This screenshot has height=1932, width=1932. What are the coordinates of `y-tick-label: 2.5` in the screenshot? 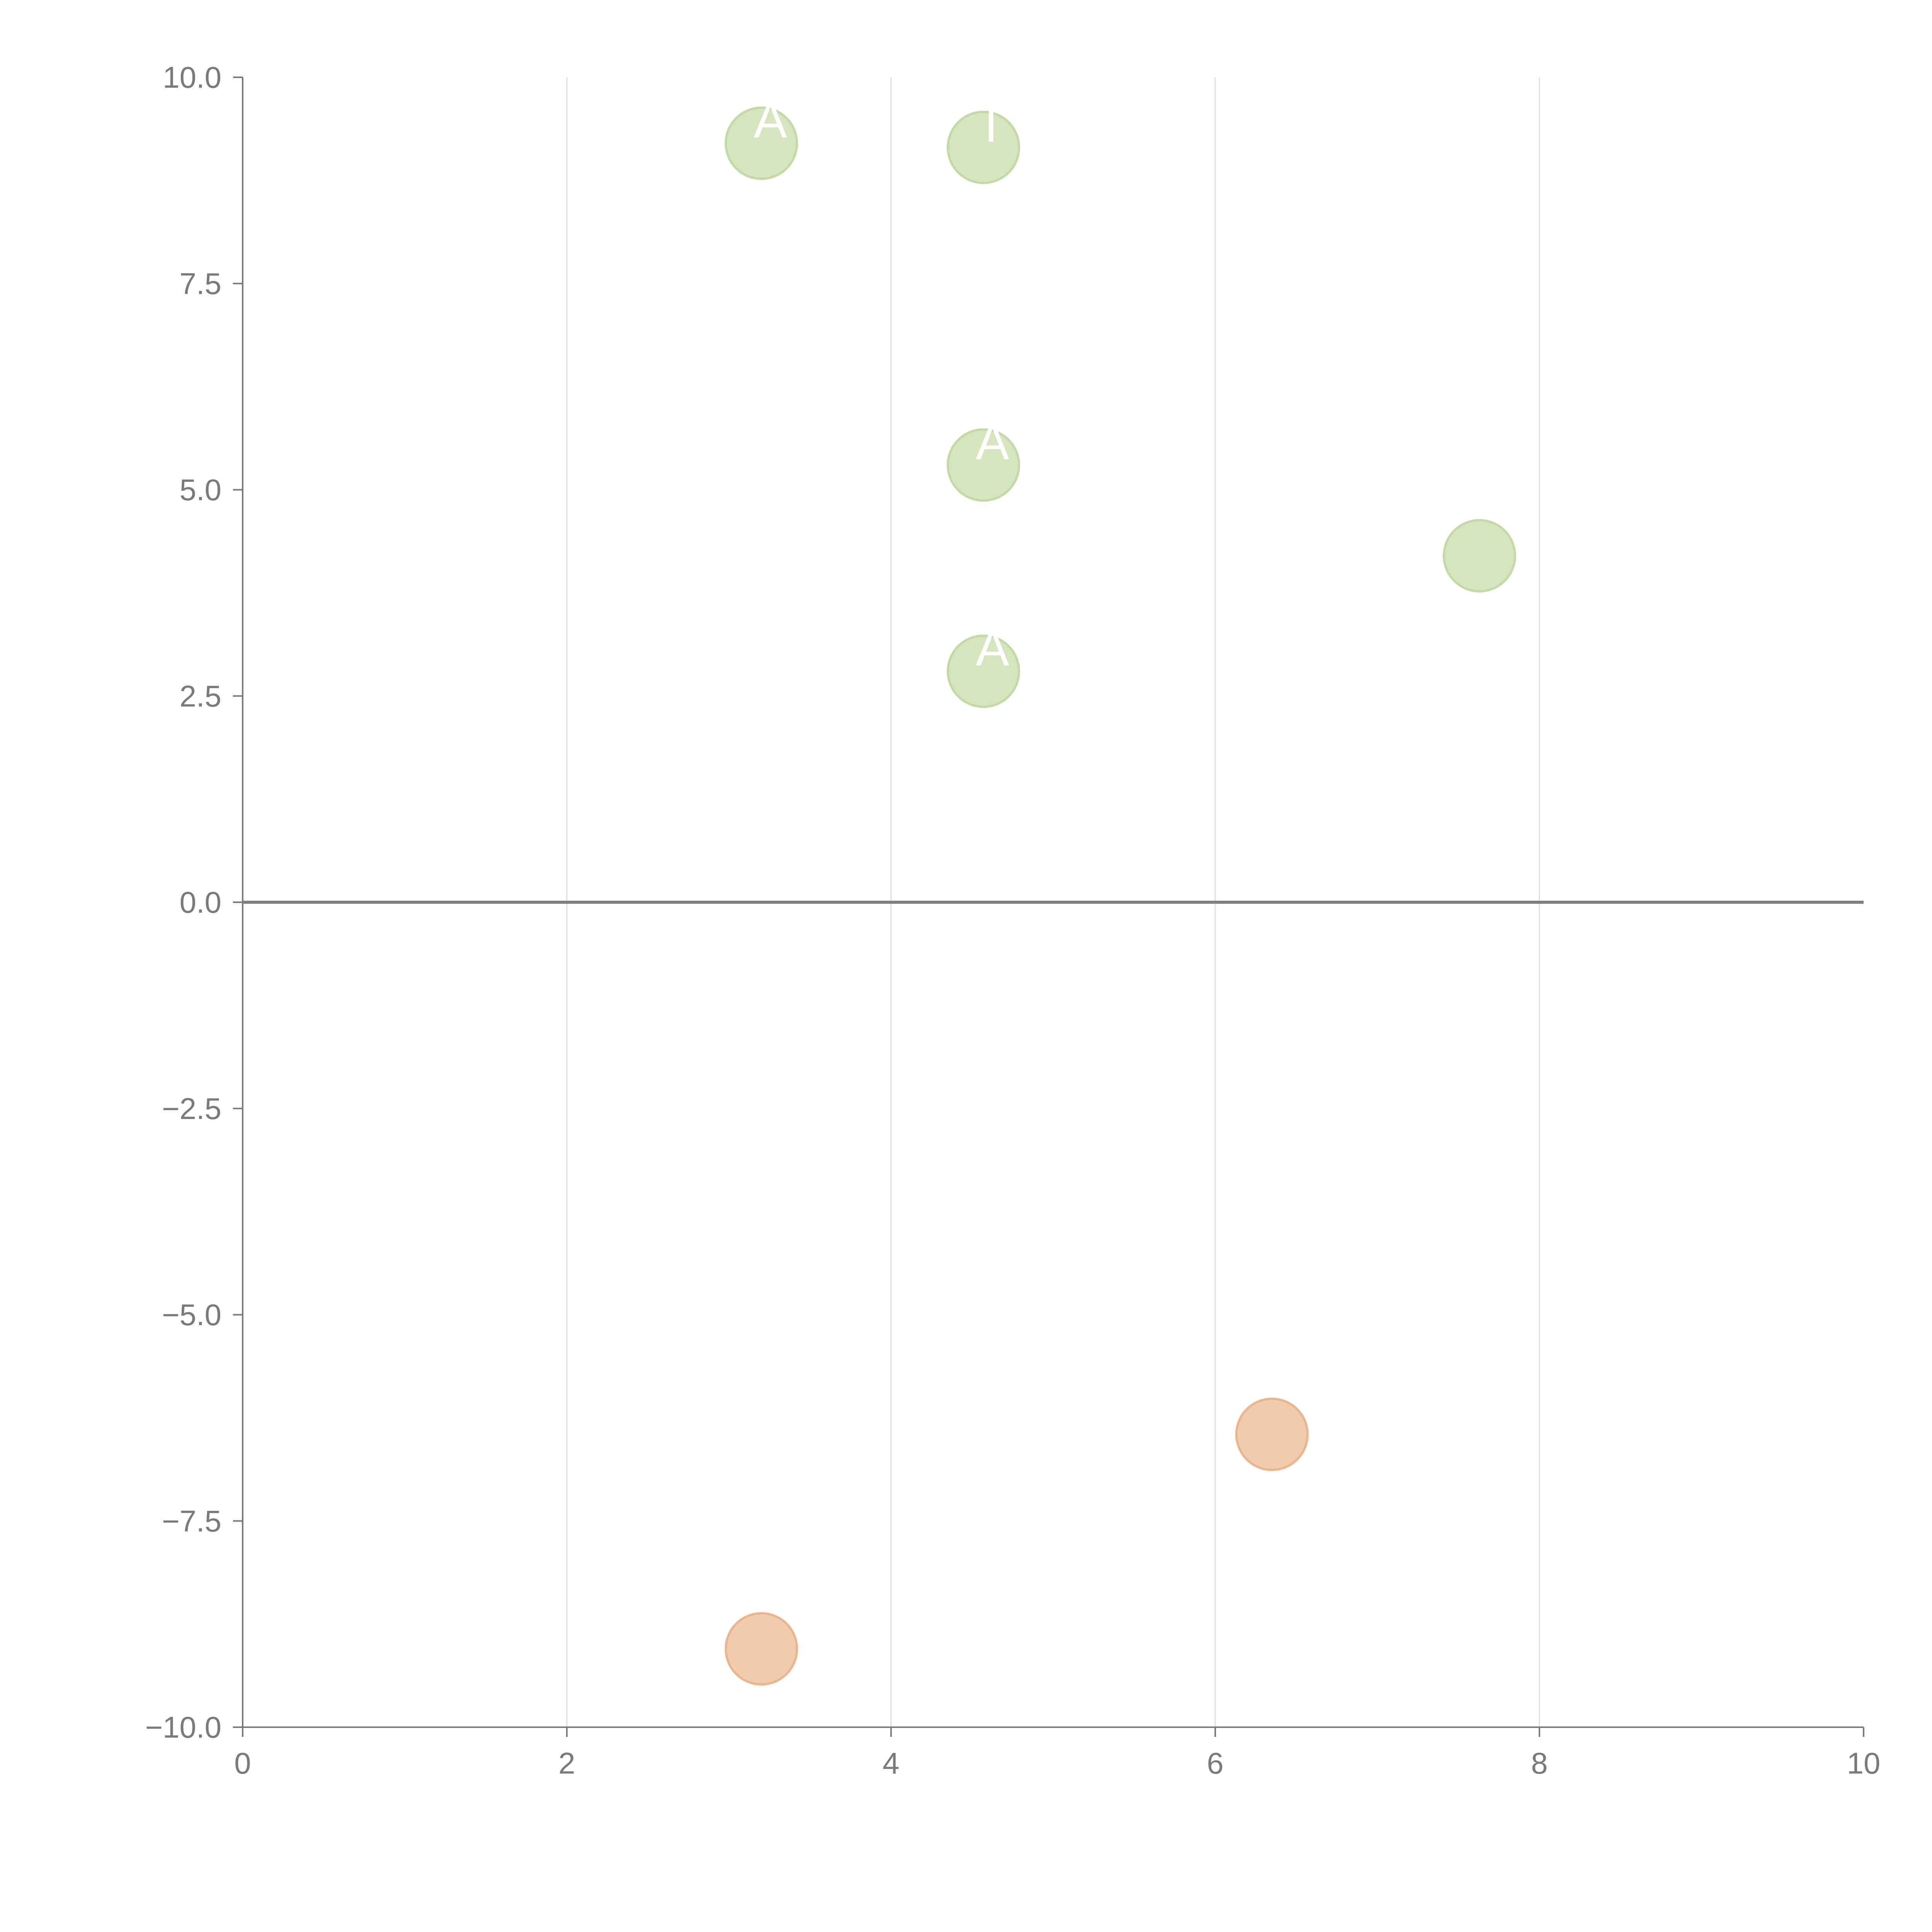 It's located at (200, 696).